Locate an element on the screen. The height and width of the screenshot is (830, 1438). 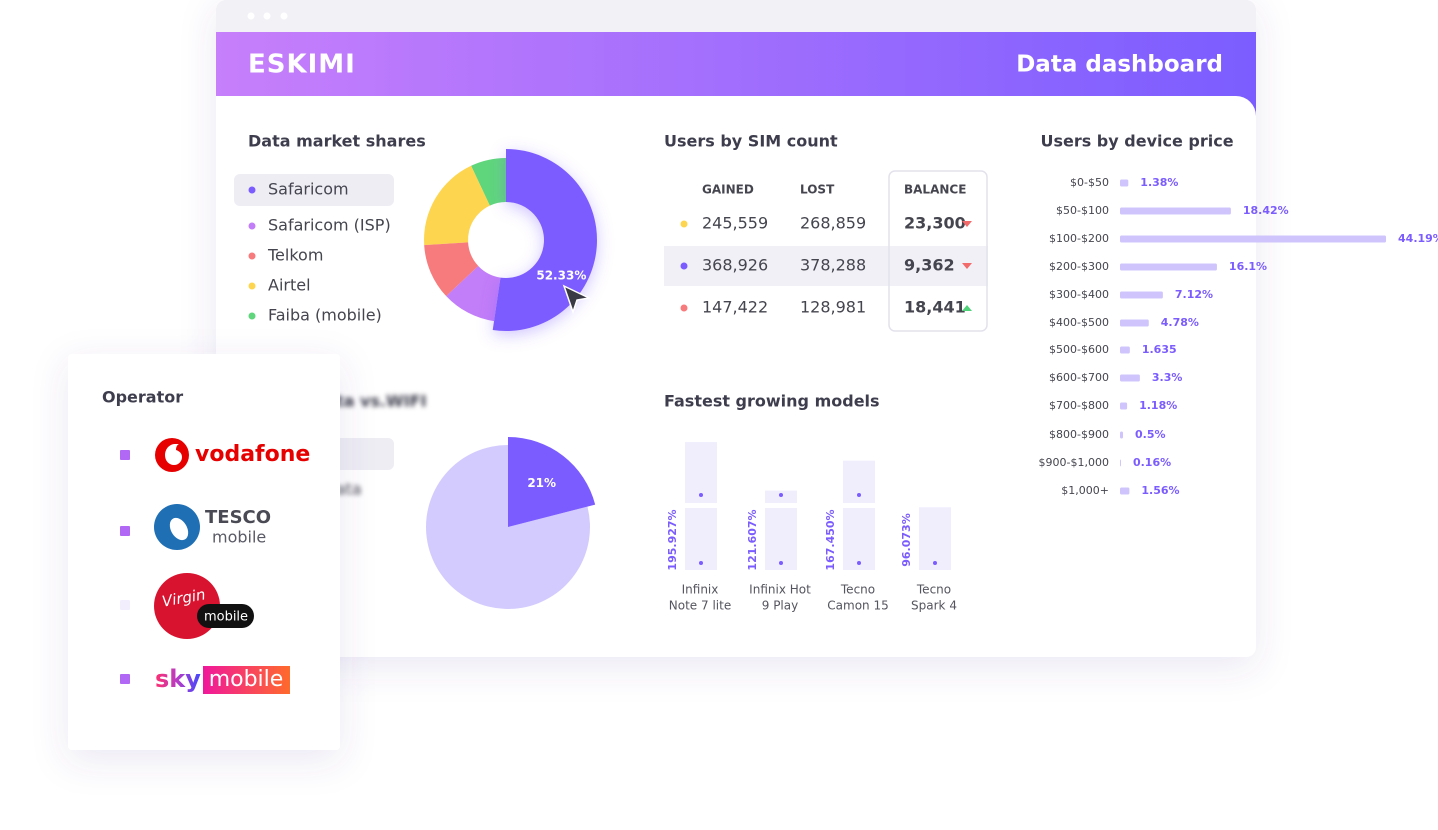
category-label: $900-$1,000 is located at coordinates (1074, 462).